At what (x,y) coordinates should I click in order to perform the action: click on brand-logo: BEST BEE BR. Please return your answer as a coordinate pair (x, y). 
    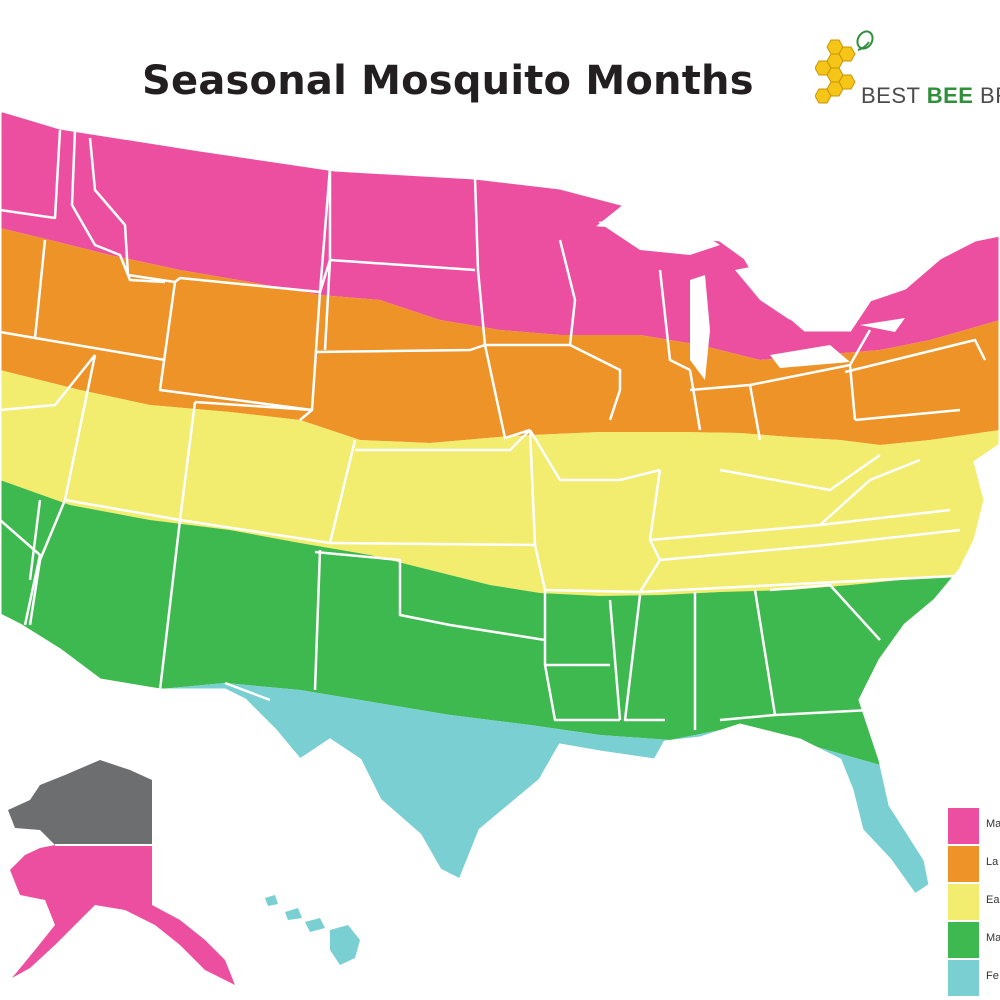
    Looking at the image, I should click on (907, 68).